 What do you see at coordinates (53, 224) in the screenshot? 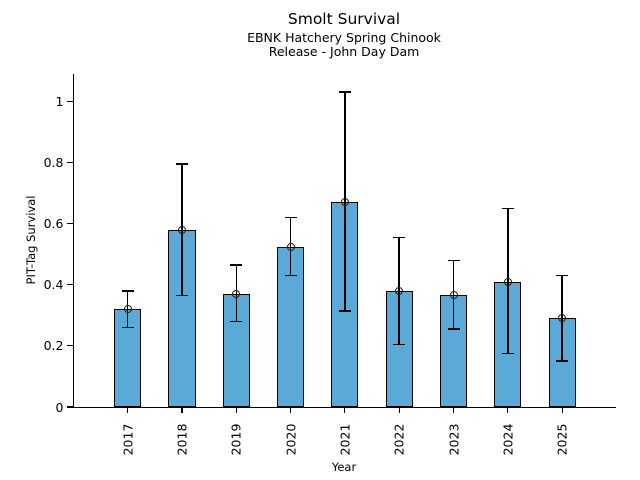
I see `y-tick-label-0.6: 0.6` at bounding box center [53, 224].